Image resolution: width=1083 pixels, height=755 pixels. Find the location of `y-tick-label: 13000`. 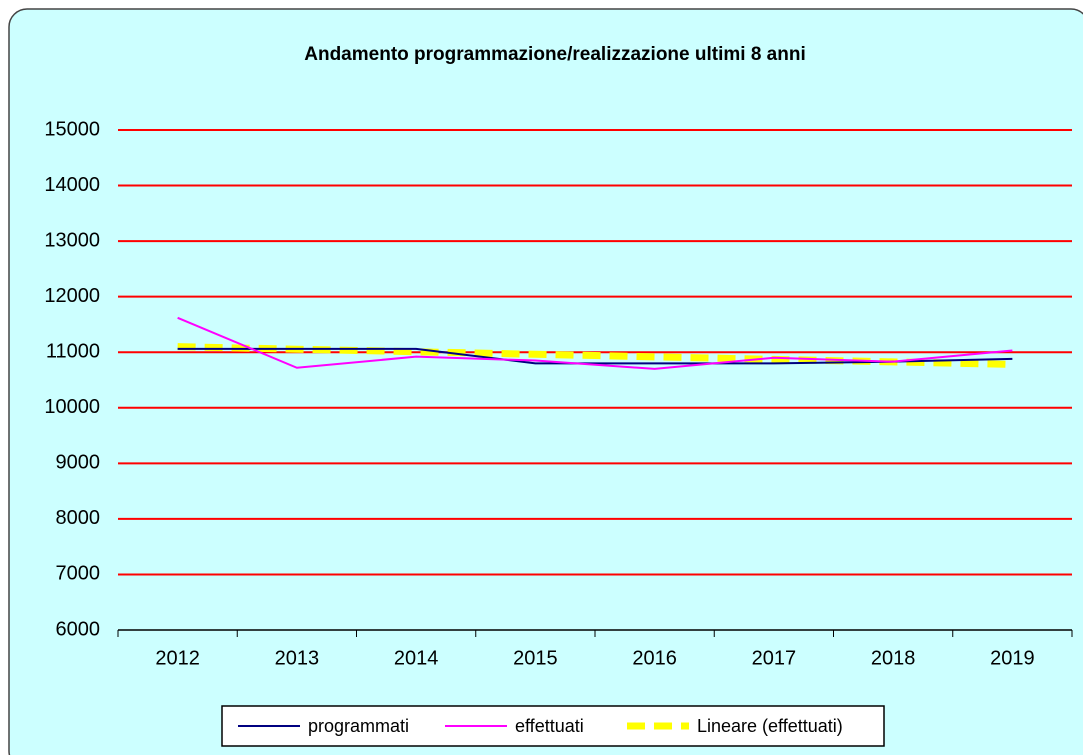

y-tick-label: 13000 is located at coordinates (72, 240).